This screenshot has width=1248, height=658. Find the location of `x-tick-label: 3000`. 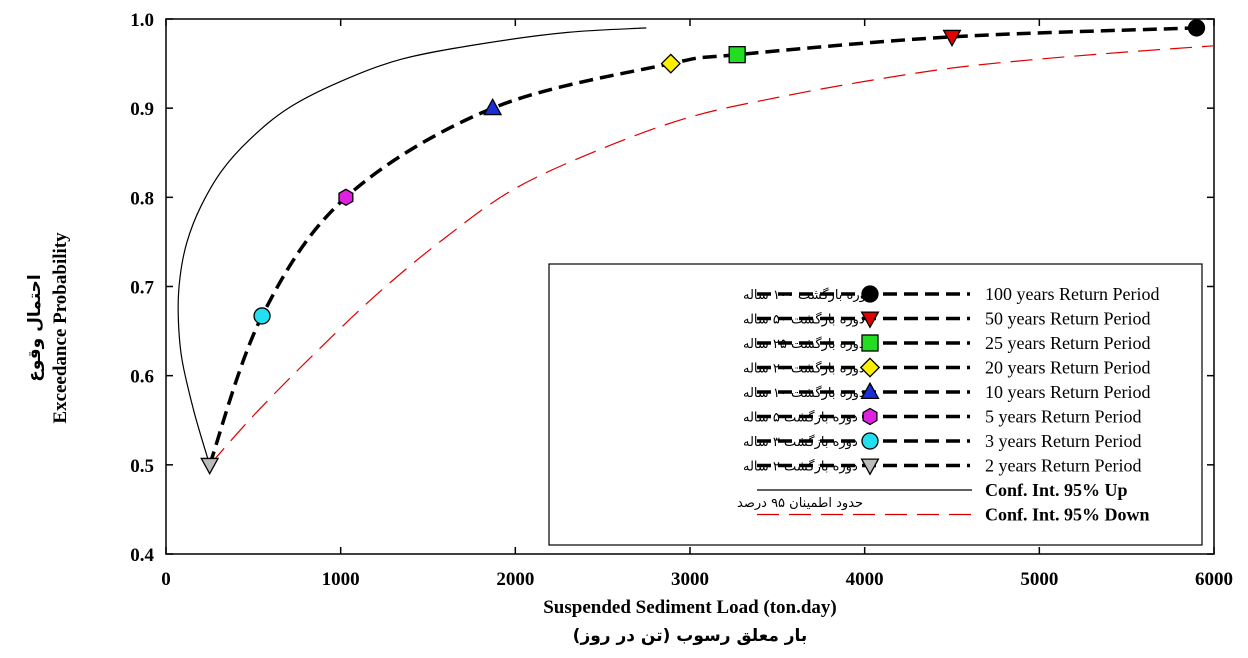

x-tick-label: 3000 is located at coordinates (690, 579).